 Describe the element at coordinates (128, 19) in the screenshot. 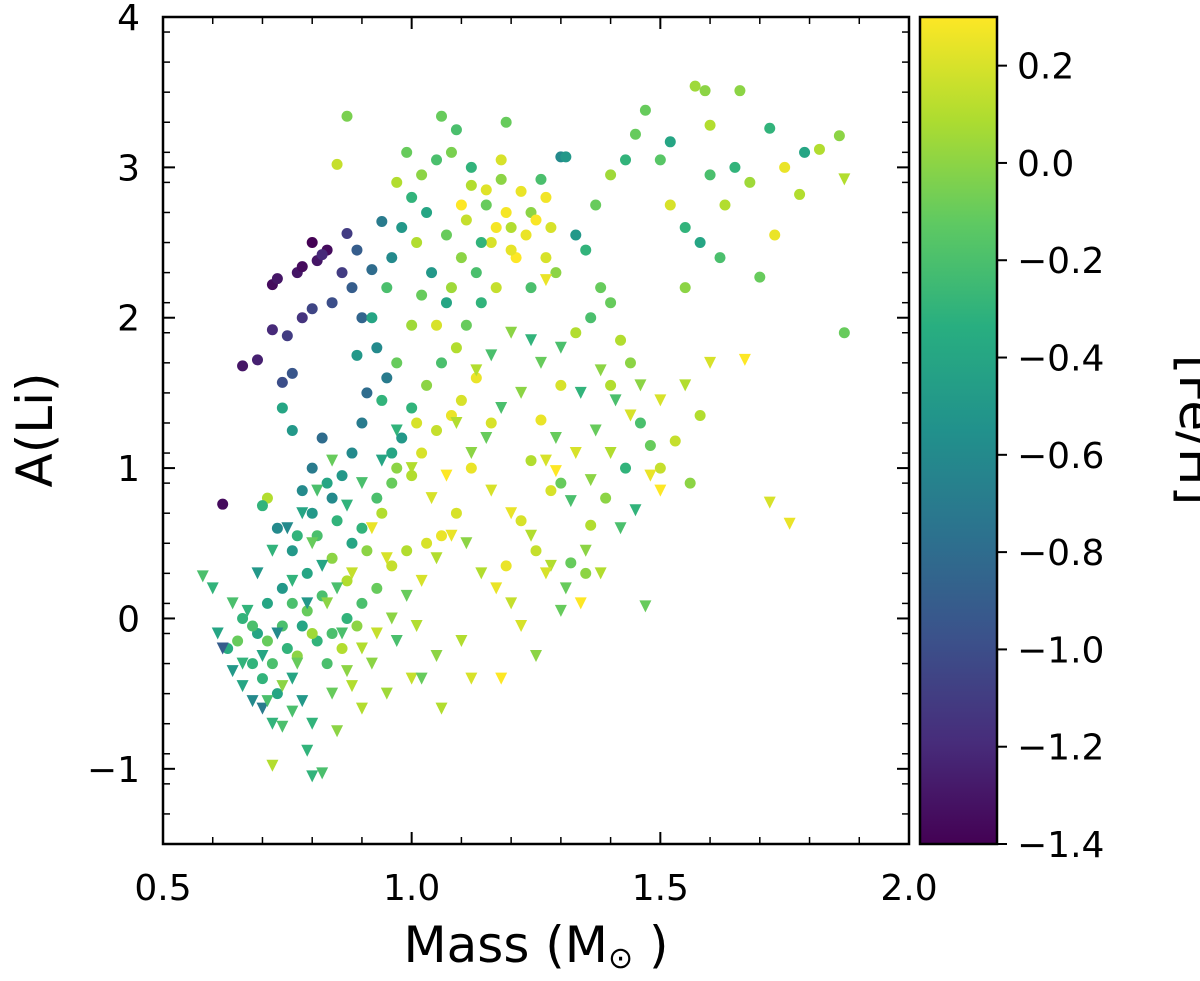

I see `y-tick-label: 4` at that location.